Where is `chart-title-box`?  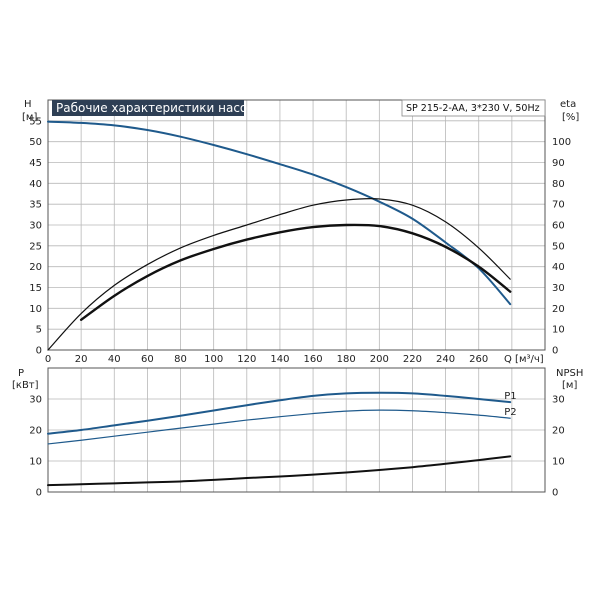 chart-title-box is located at coordinates (148, 108).